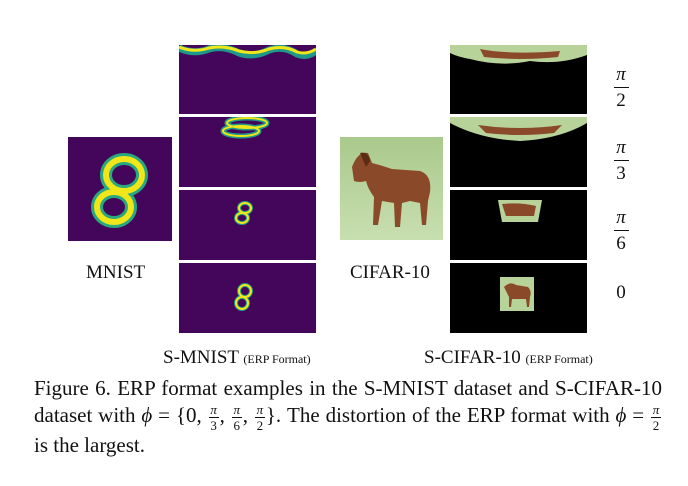 Image resolution: width=688 pixels, height=486 pixels. Describe the element at coordinates (391, 188) in the screenshot. I see `cifar-image` at that location.